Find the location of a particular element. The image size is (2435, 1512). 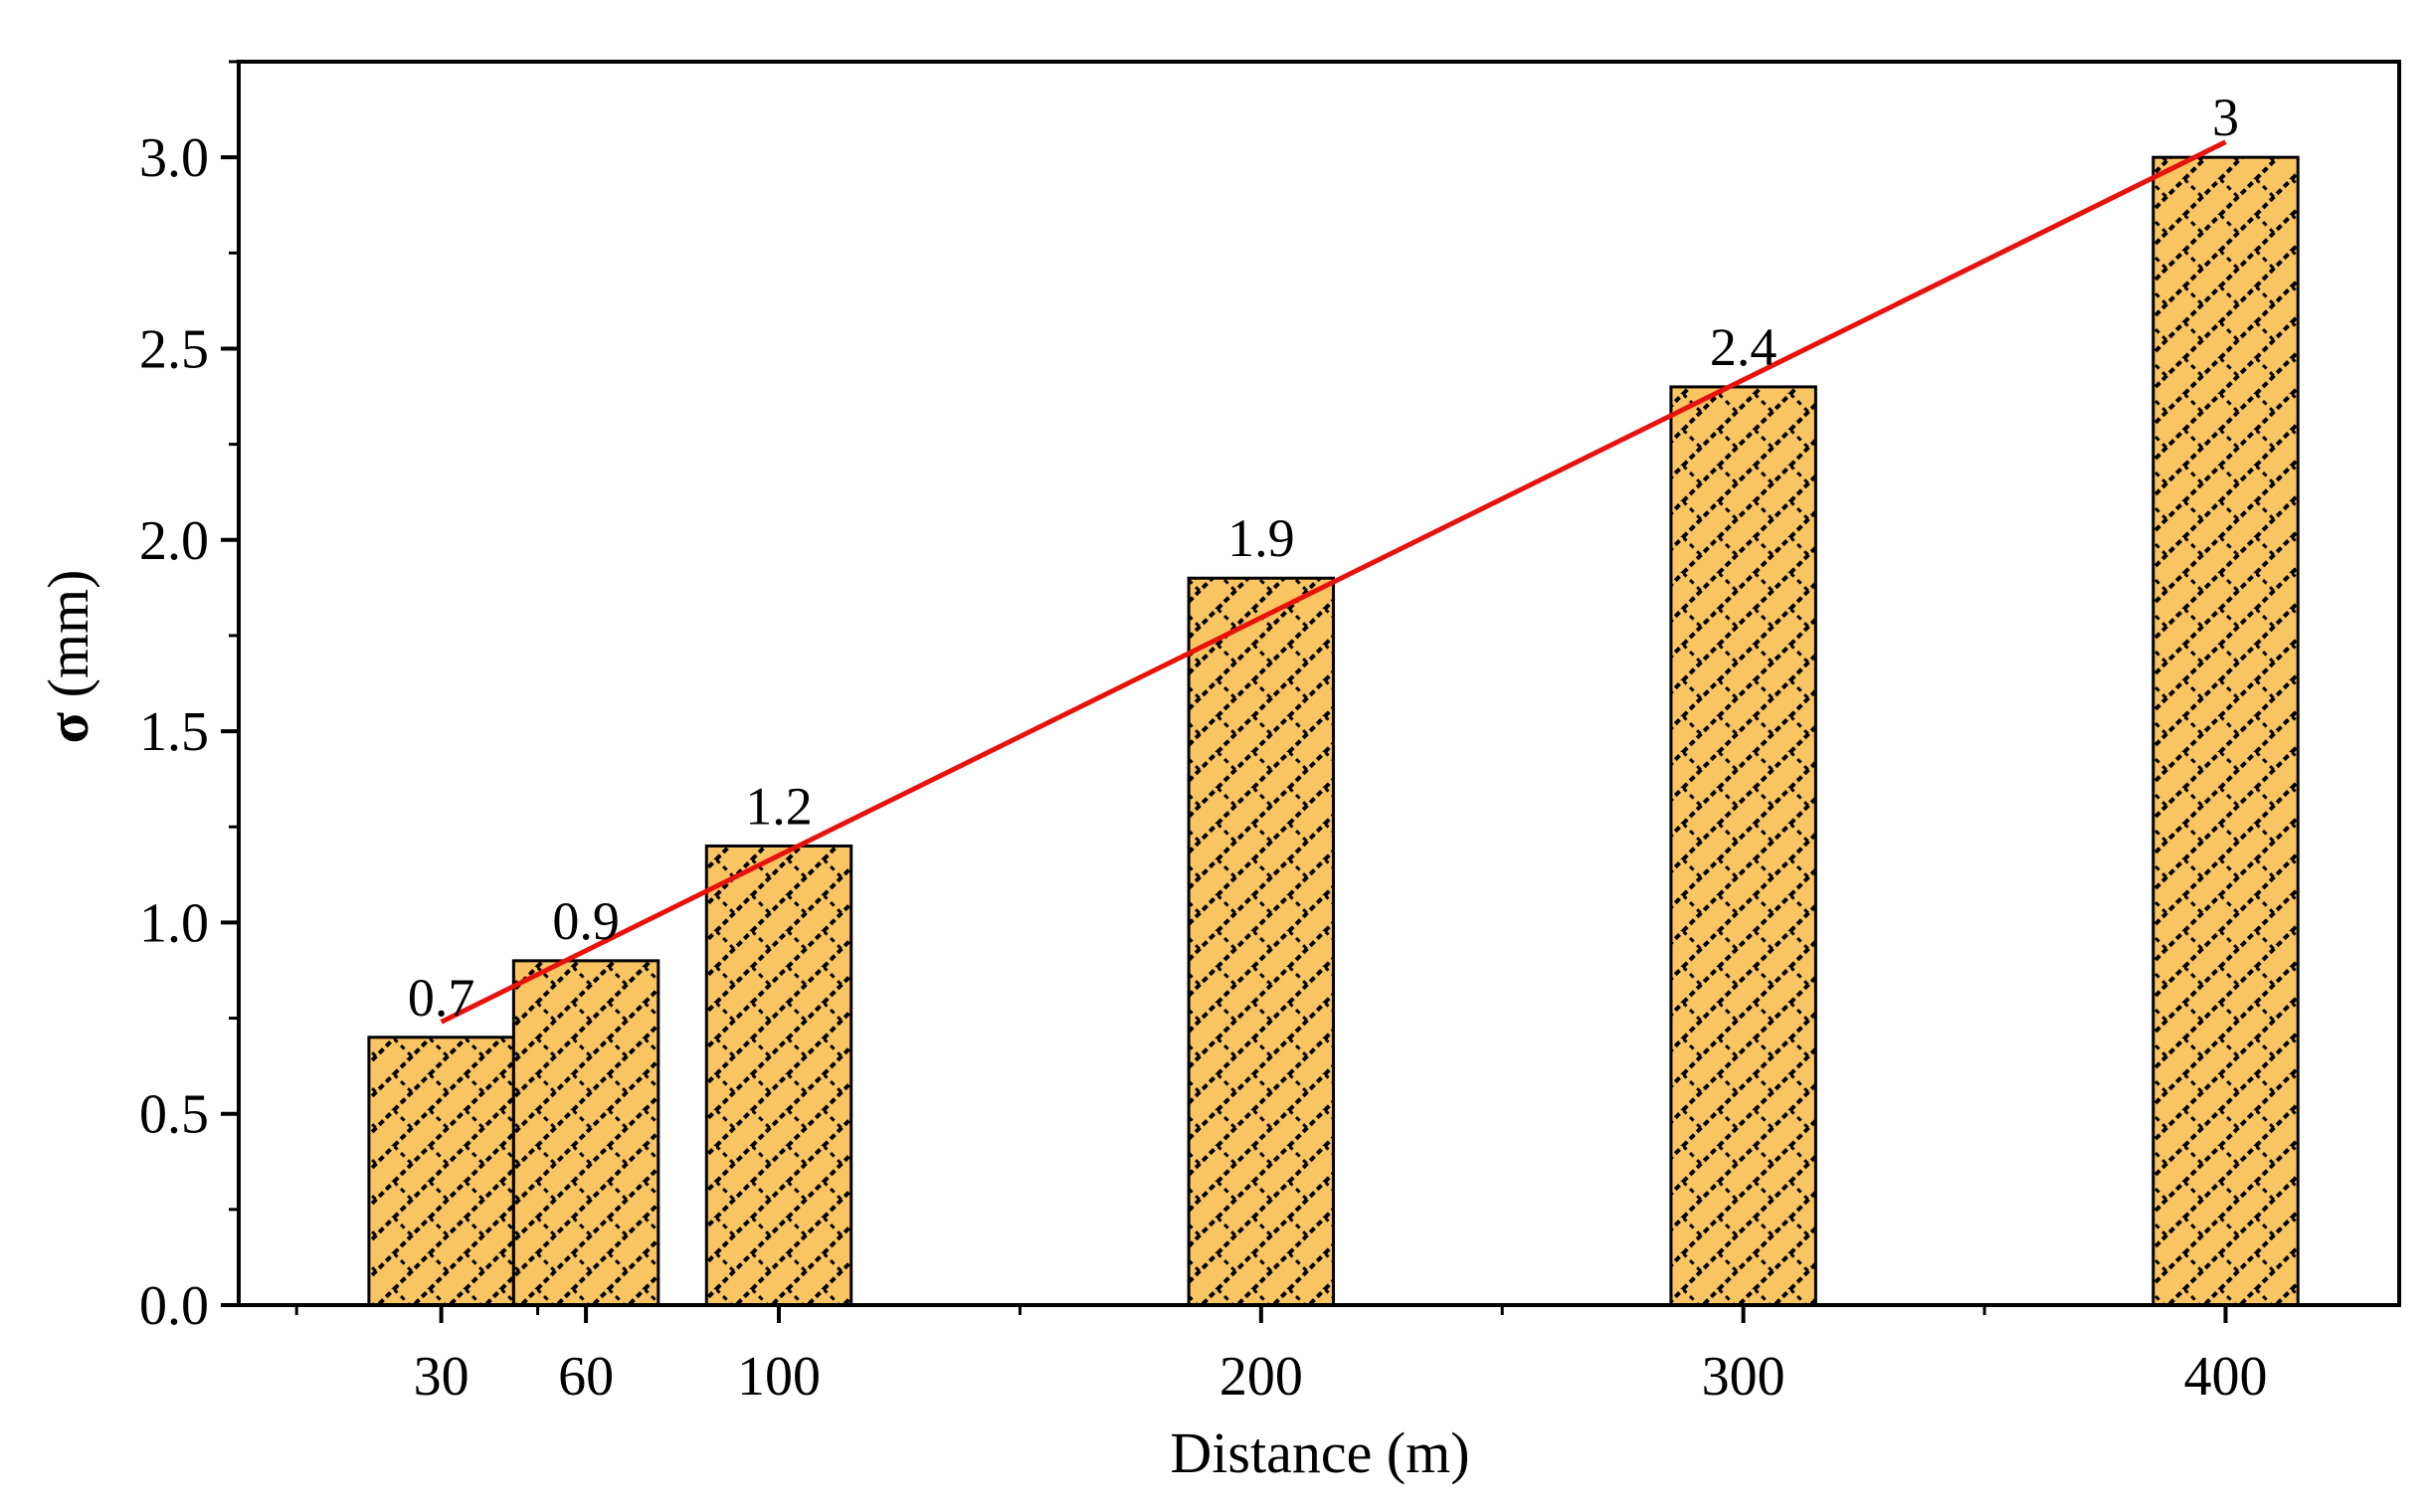

x-tick-label: 200 is located at coordinates (1261, 1377).